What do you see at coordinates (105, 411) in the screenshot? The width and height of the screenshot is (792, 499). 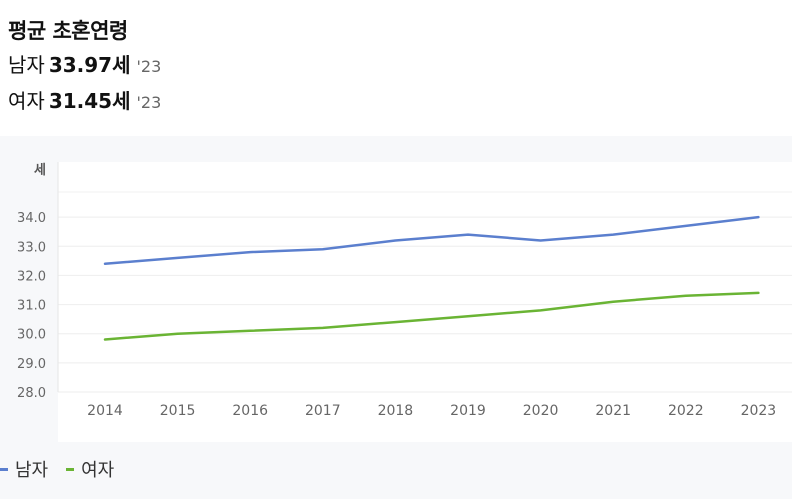 I see `x-tick-label: 2014` at bounding box center [105, 411].